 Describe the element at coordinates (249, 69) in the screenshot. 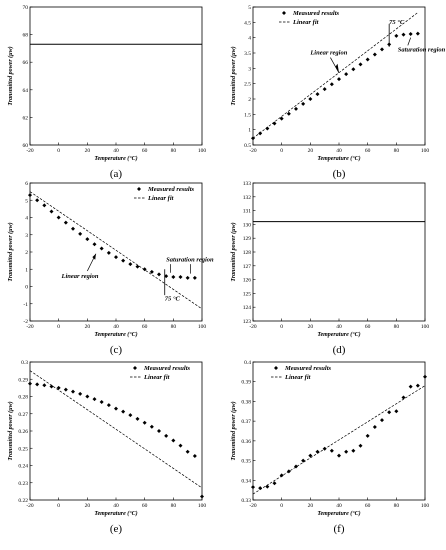

I see `y-tick-label: 3` at that location.